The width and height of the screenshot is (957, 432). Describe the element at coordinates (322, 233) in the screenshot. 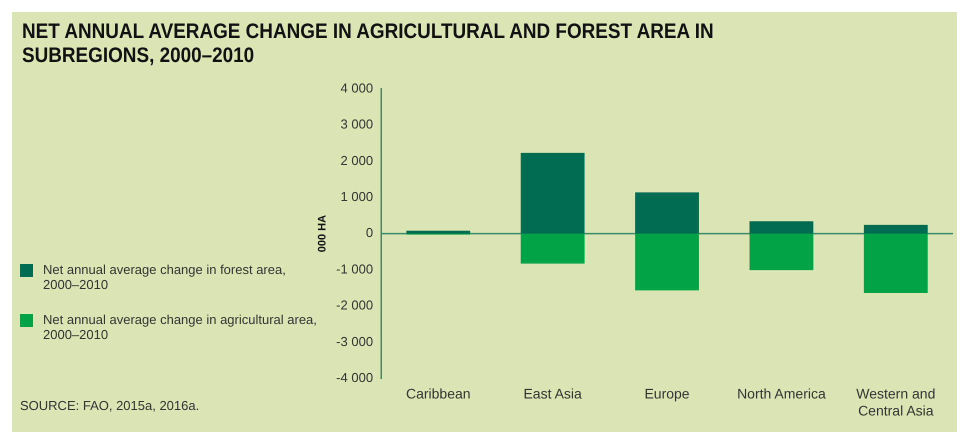

I see `y-axis-title: 000 HA` at that location.